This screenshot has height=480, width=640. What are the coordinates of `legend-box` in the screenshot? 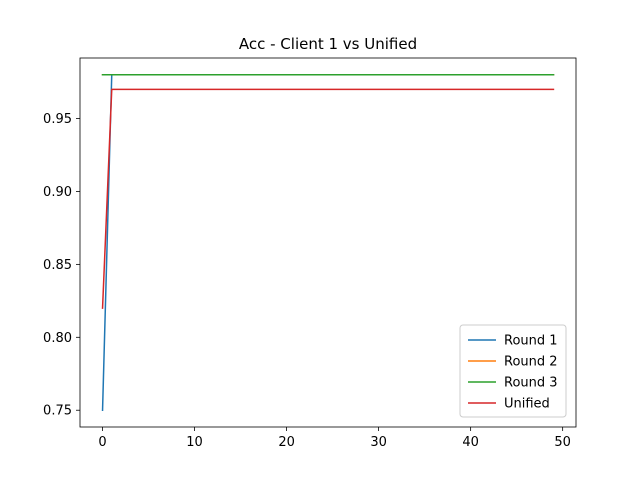 It's located at (513, 371).